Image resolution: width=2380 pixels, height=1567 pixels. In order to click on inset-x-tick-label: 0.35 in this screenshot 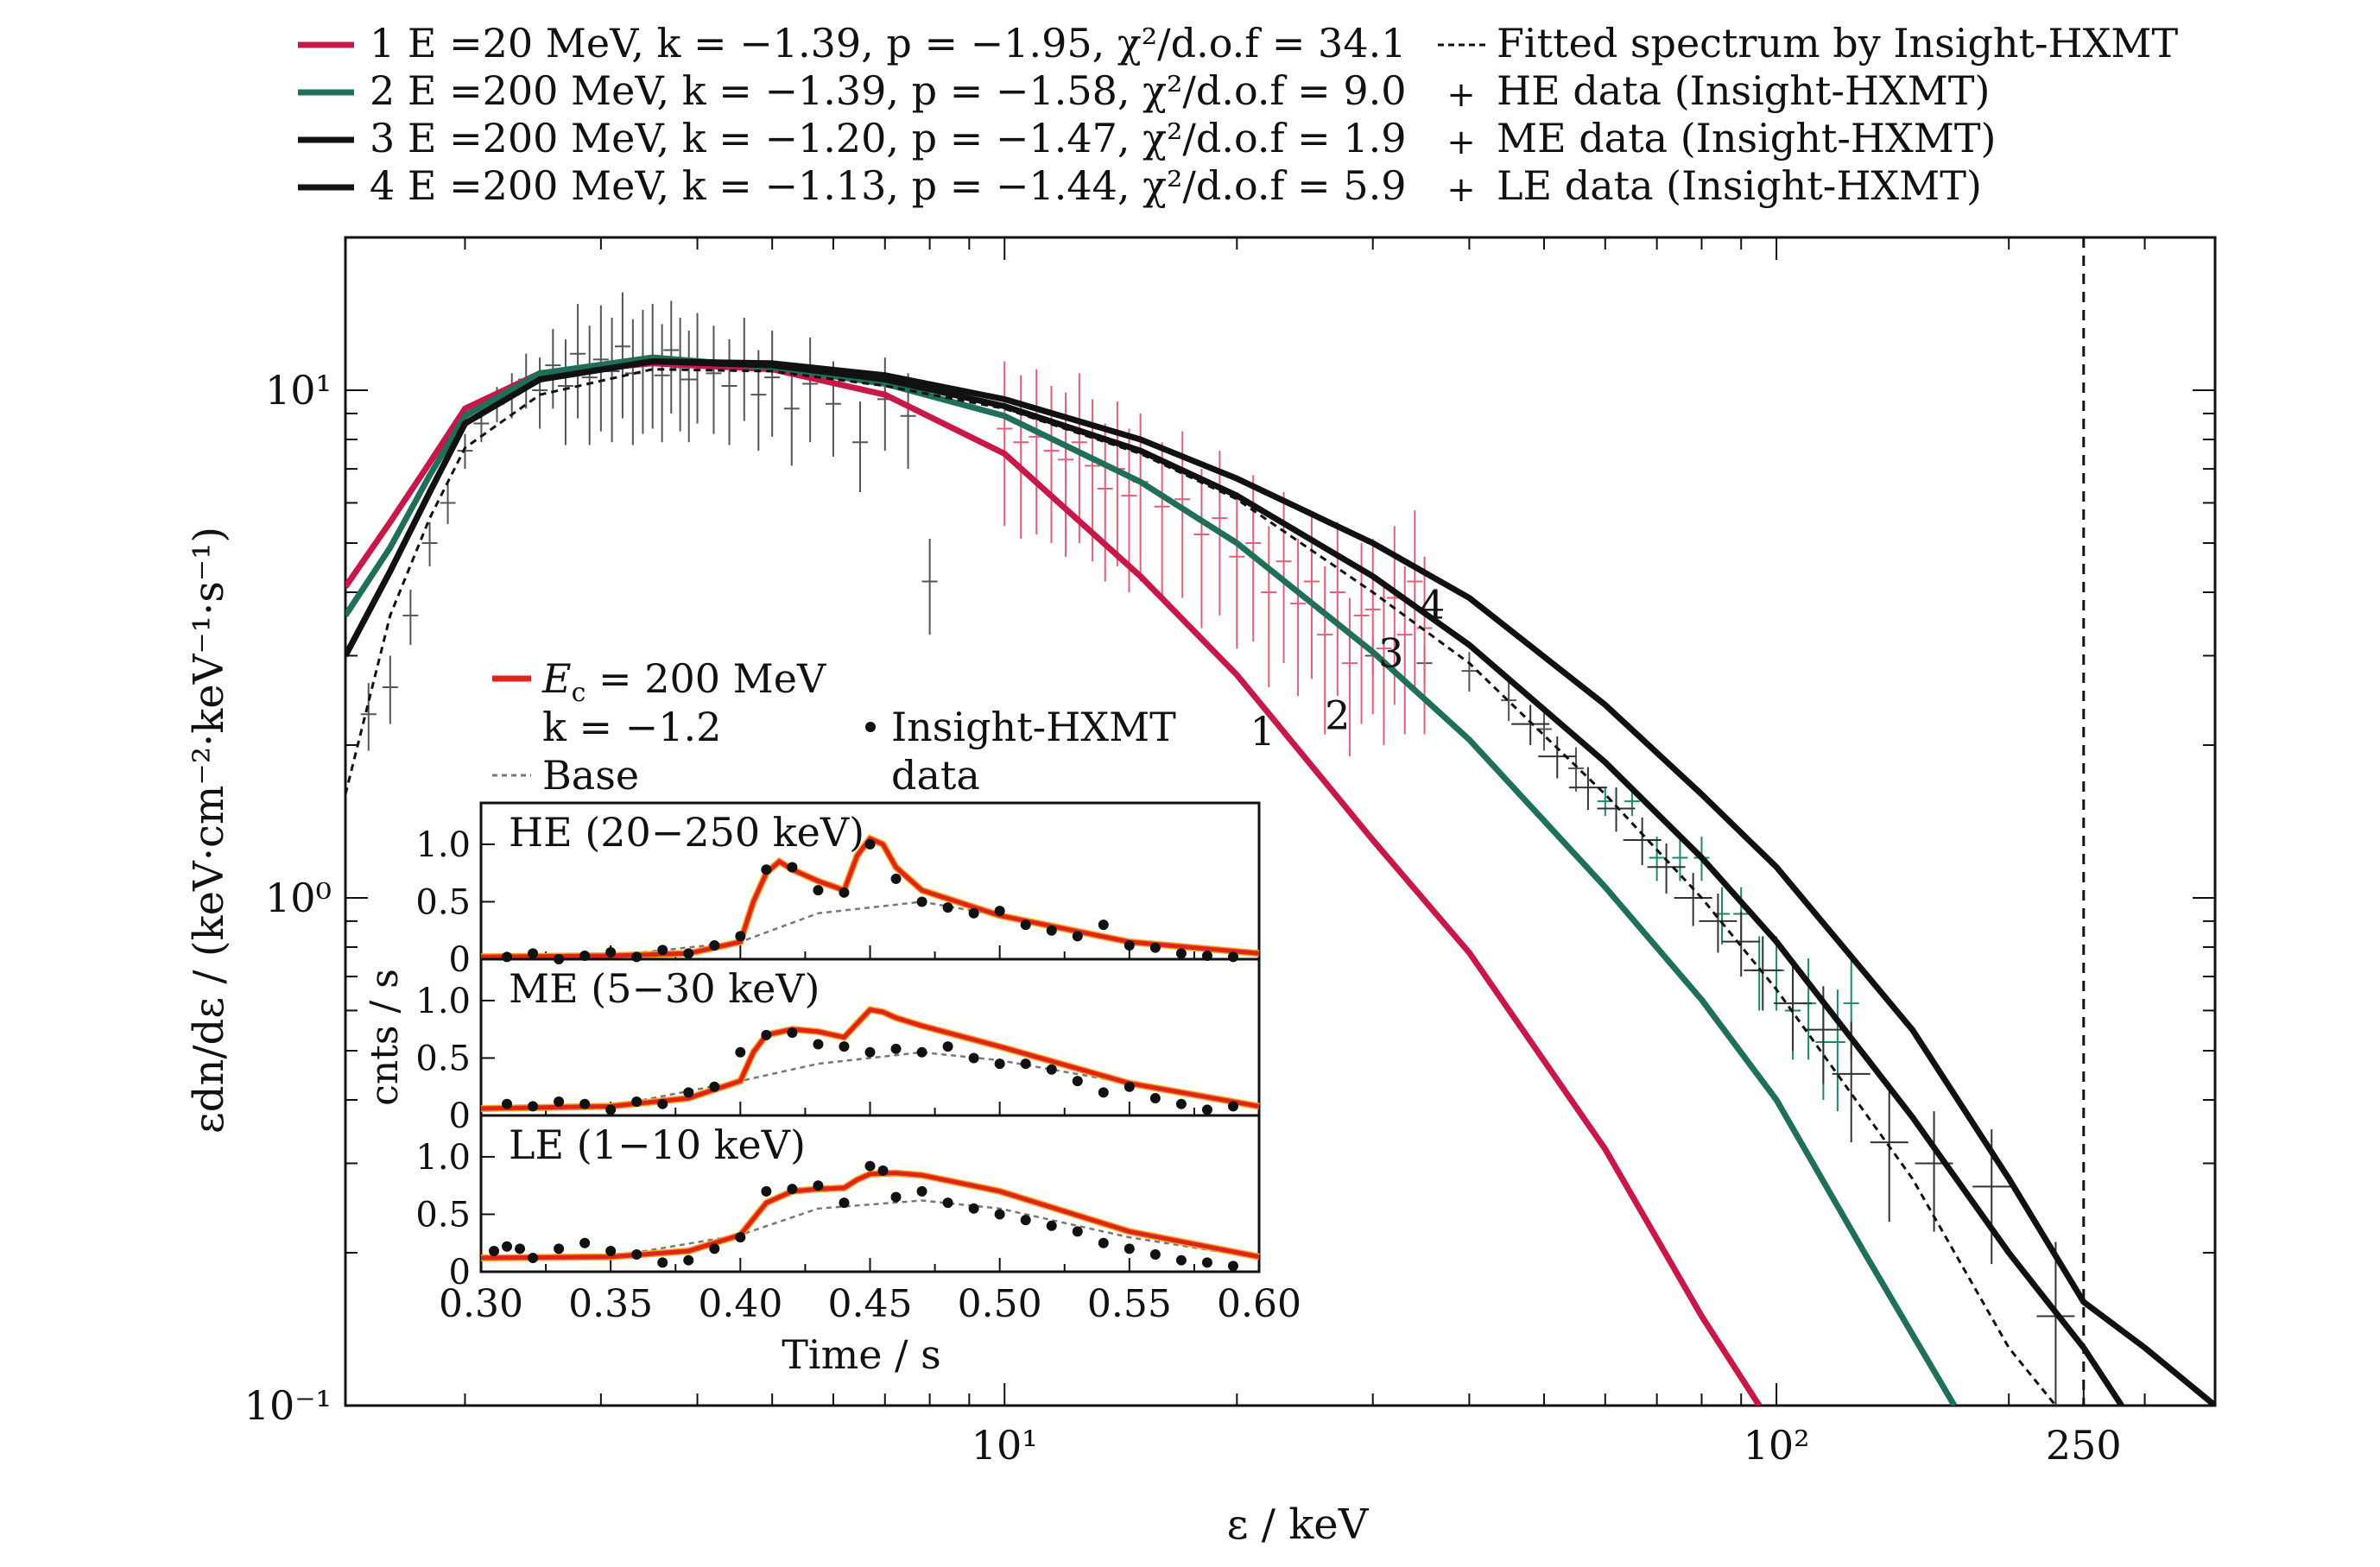, I will do `click(610, 1304)`.